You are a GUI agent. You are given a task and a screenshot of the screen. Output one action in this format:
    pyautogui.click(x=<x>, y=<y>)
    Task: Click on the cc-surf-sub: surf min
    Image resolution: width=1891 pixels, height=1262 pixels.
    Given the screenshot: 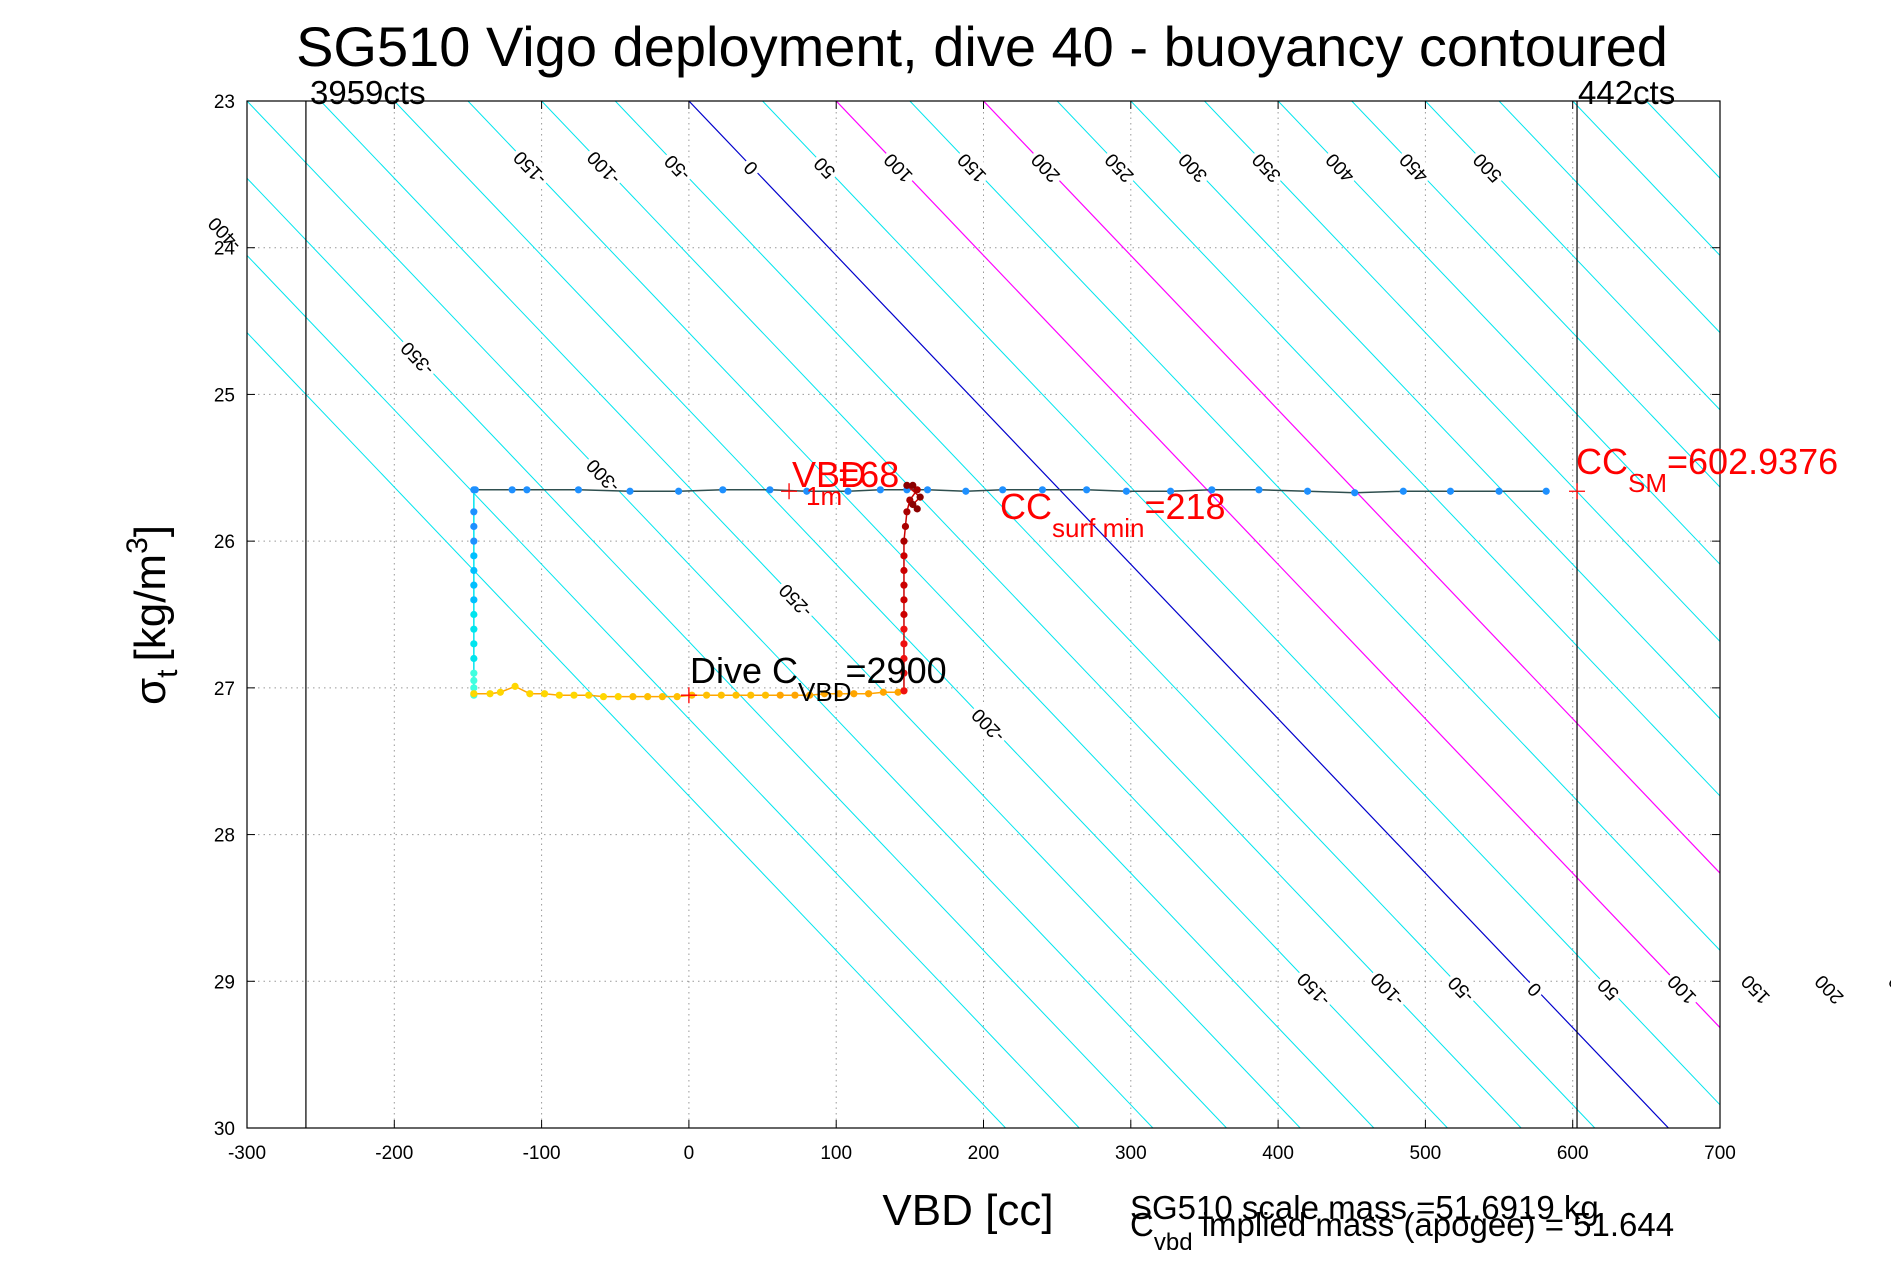 What is the action you would take?
    pyautogui.click(x=1098, y=528)
    